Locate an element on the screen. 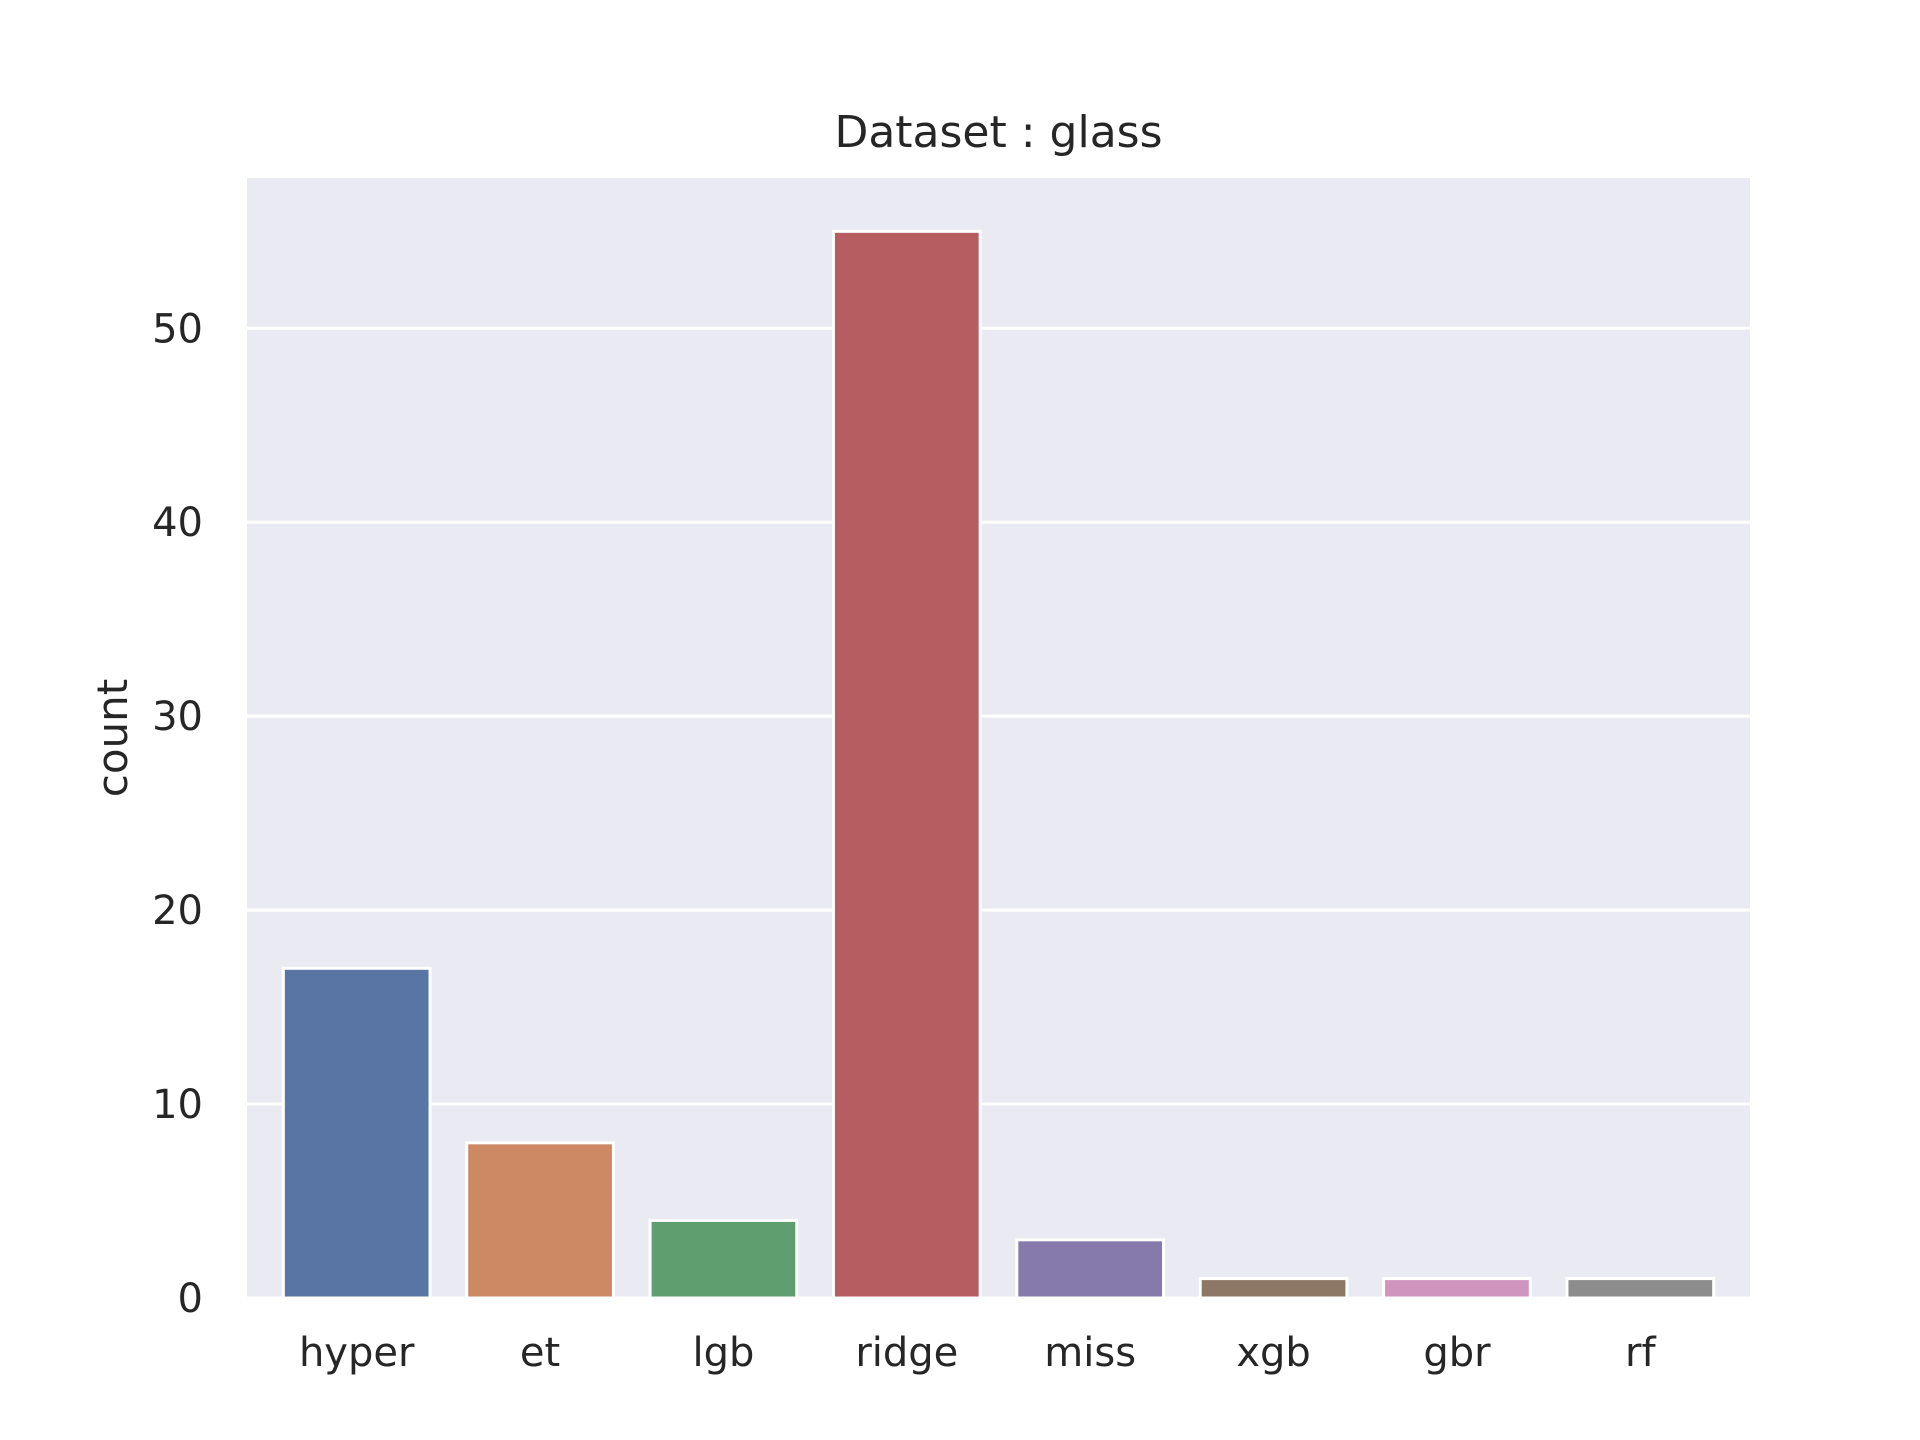 The height and width of the screenshot is (1440, 1920). x-tick-label-hyper: hyper is located at coordinates (357, 1353).